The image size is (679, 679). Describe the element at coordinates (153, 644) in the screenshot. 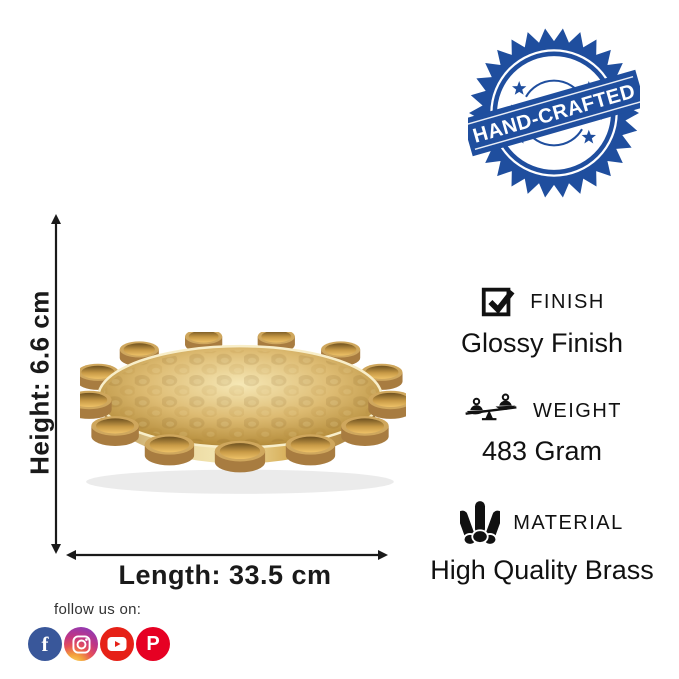

I see `pinterest-icon: P` at that location.